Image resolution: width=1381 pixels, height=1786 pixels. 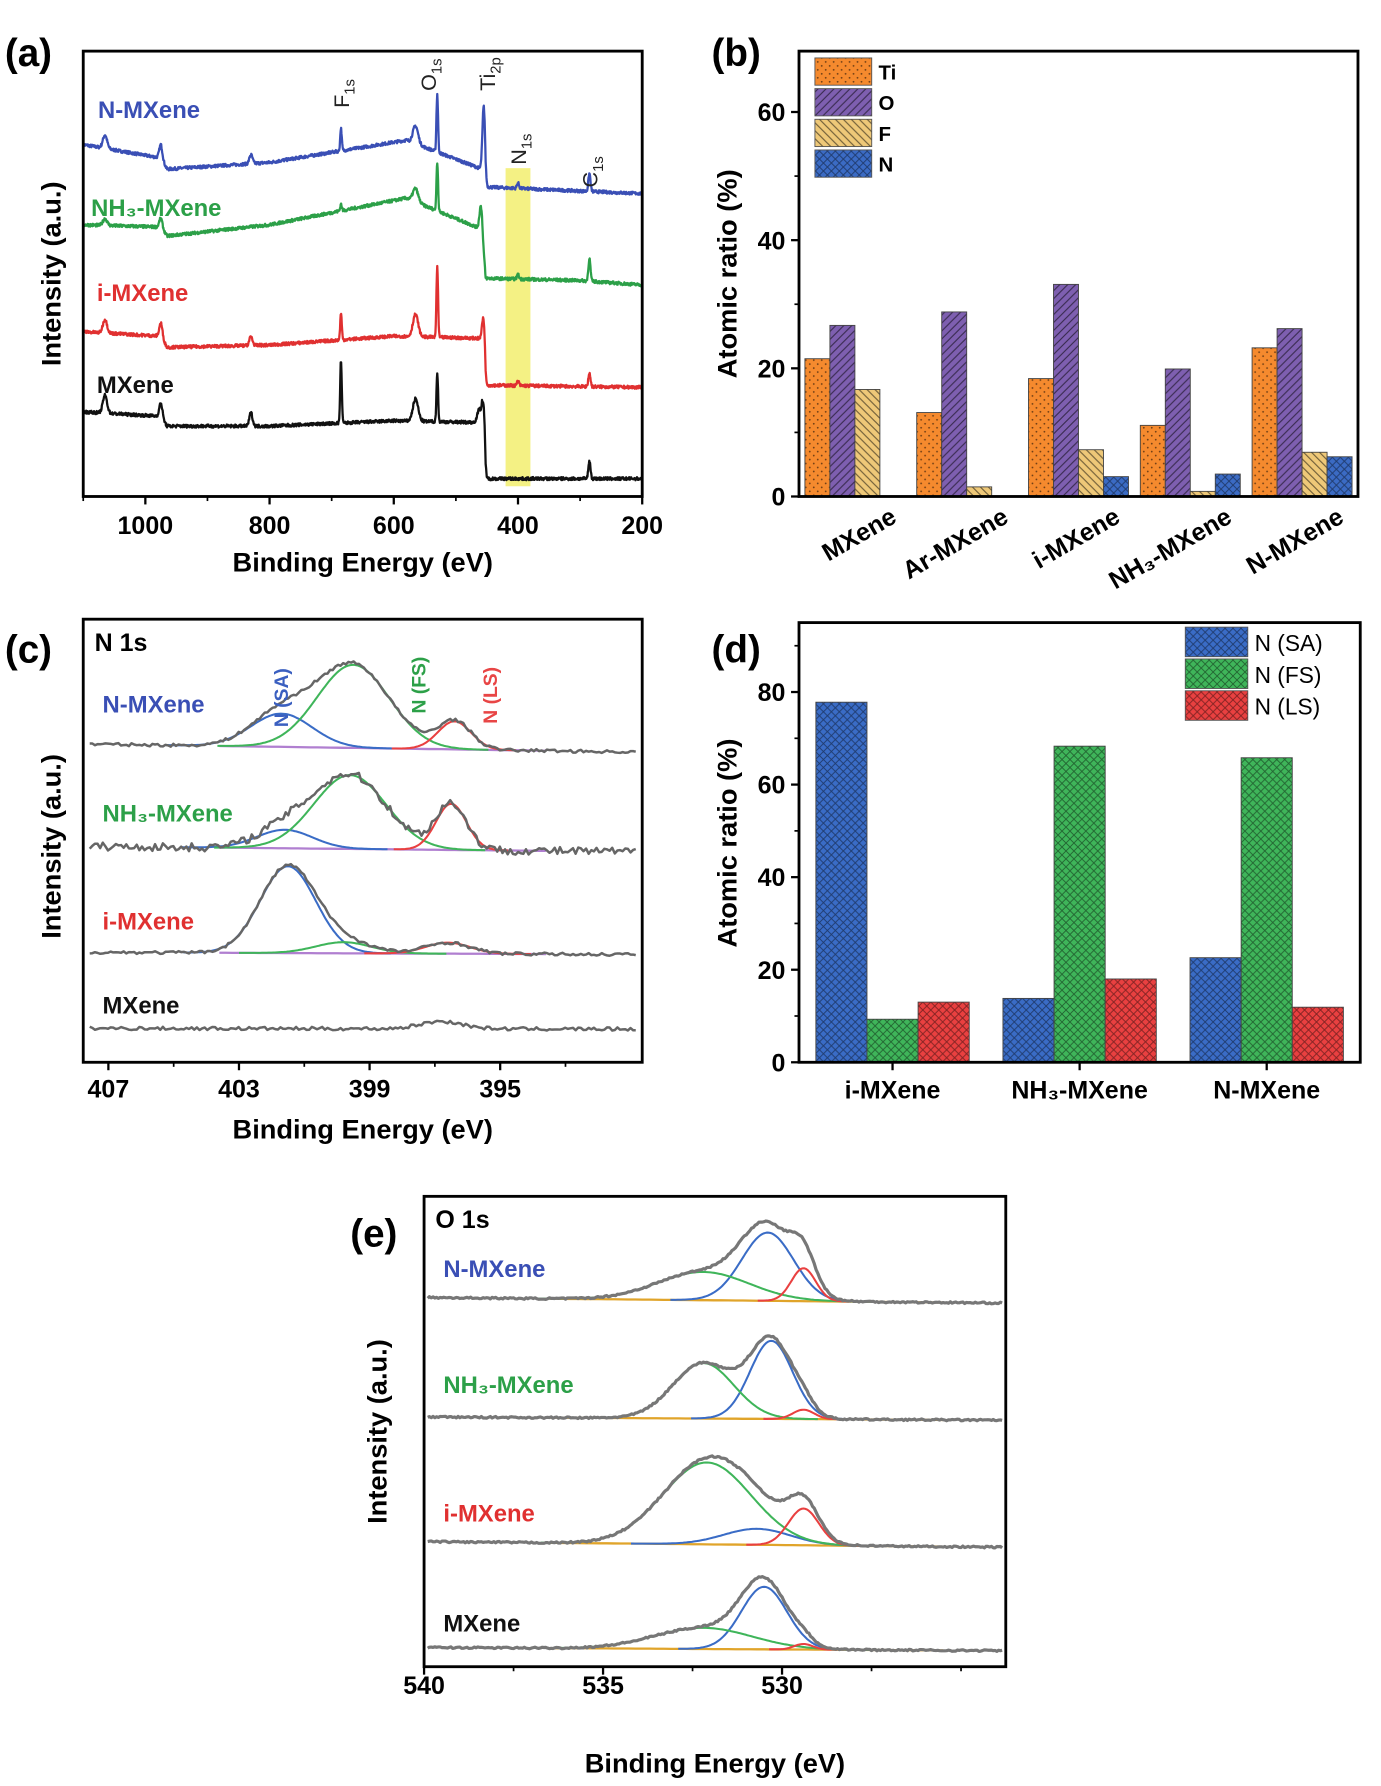 What do you see at coordinates (782, 1686) in the screenshot?
I see `x-tick-label: 530` at bounding box center [782, 1686].